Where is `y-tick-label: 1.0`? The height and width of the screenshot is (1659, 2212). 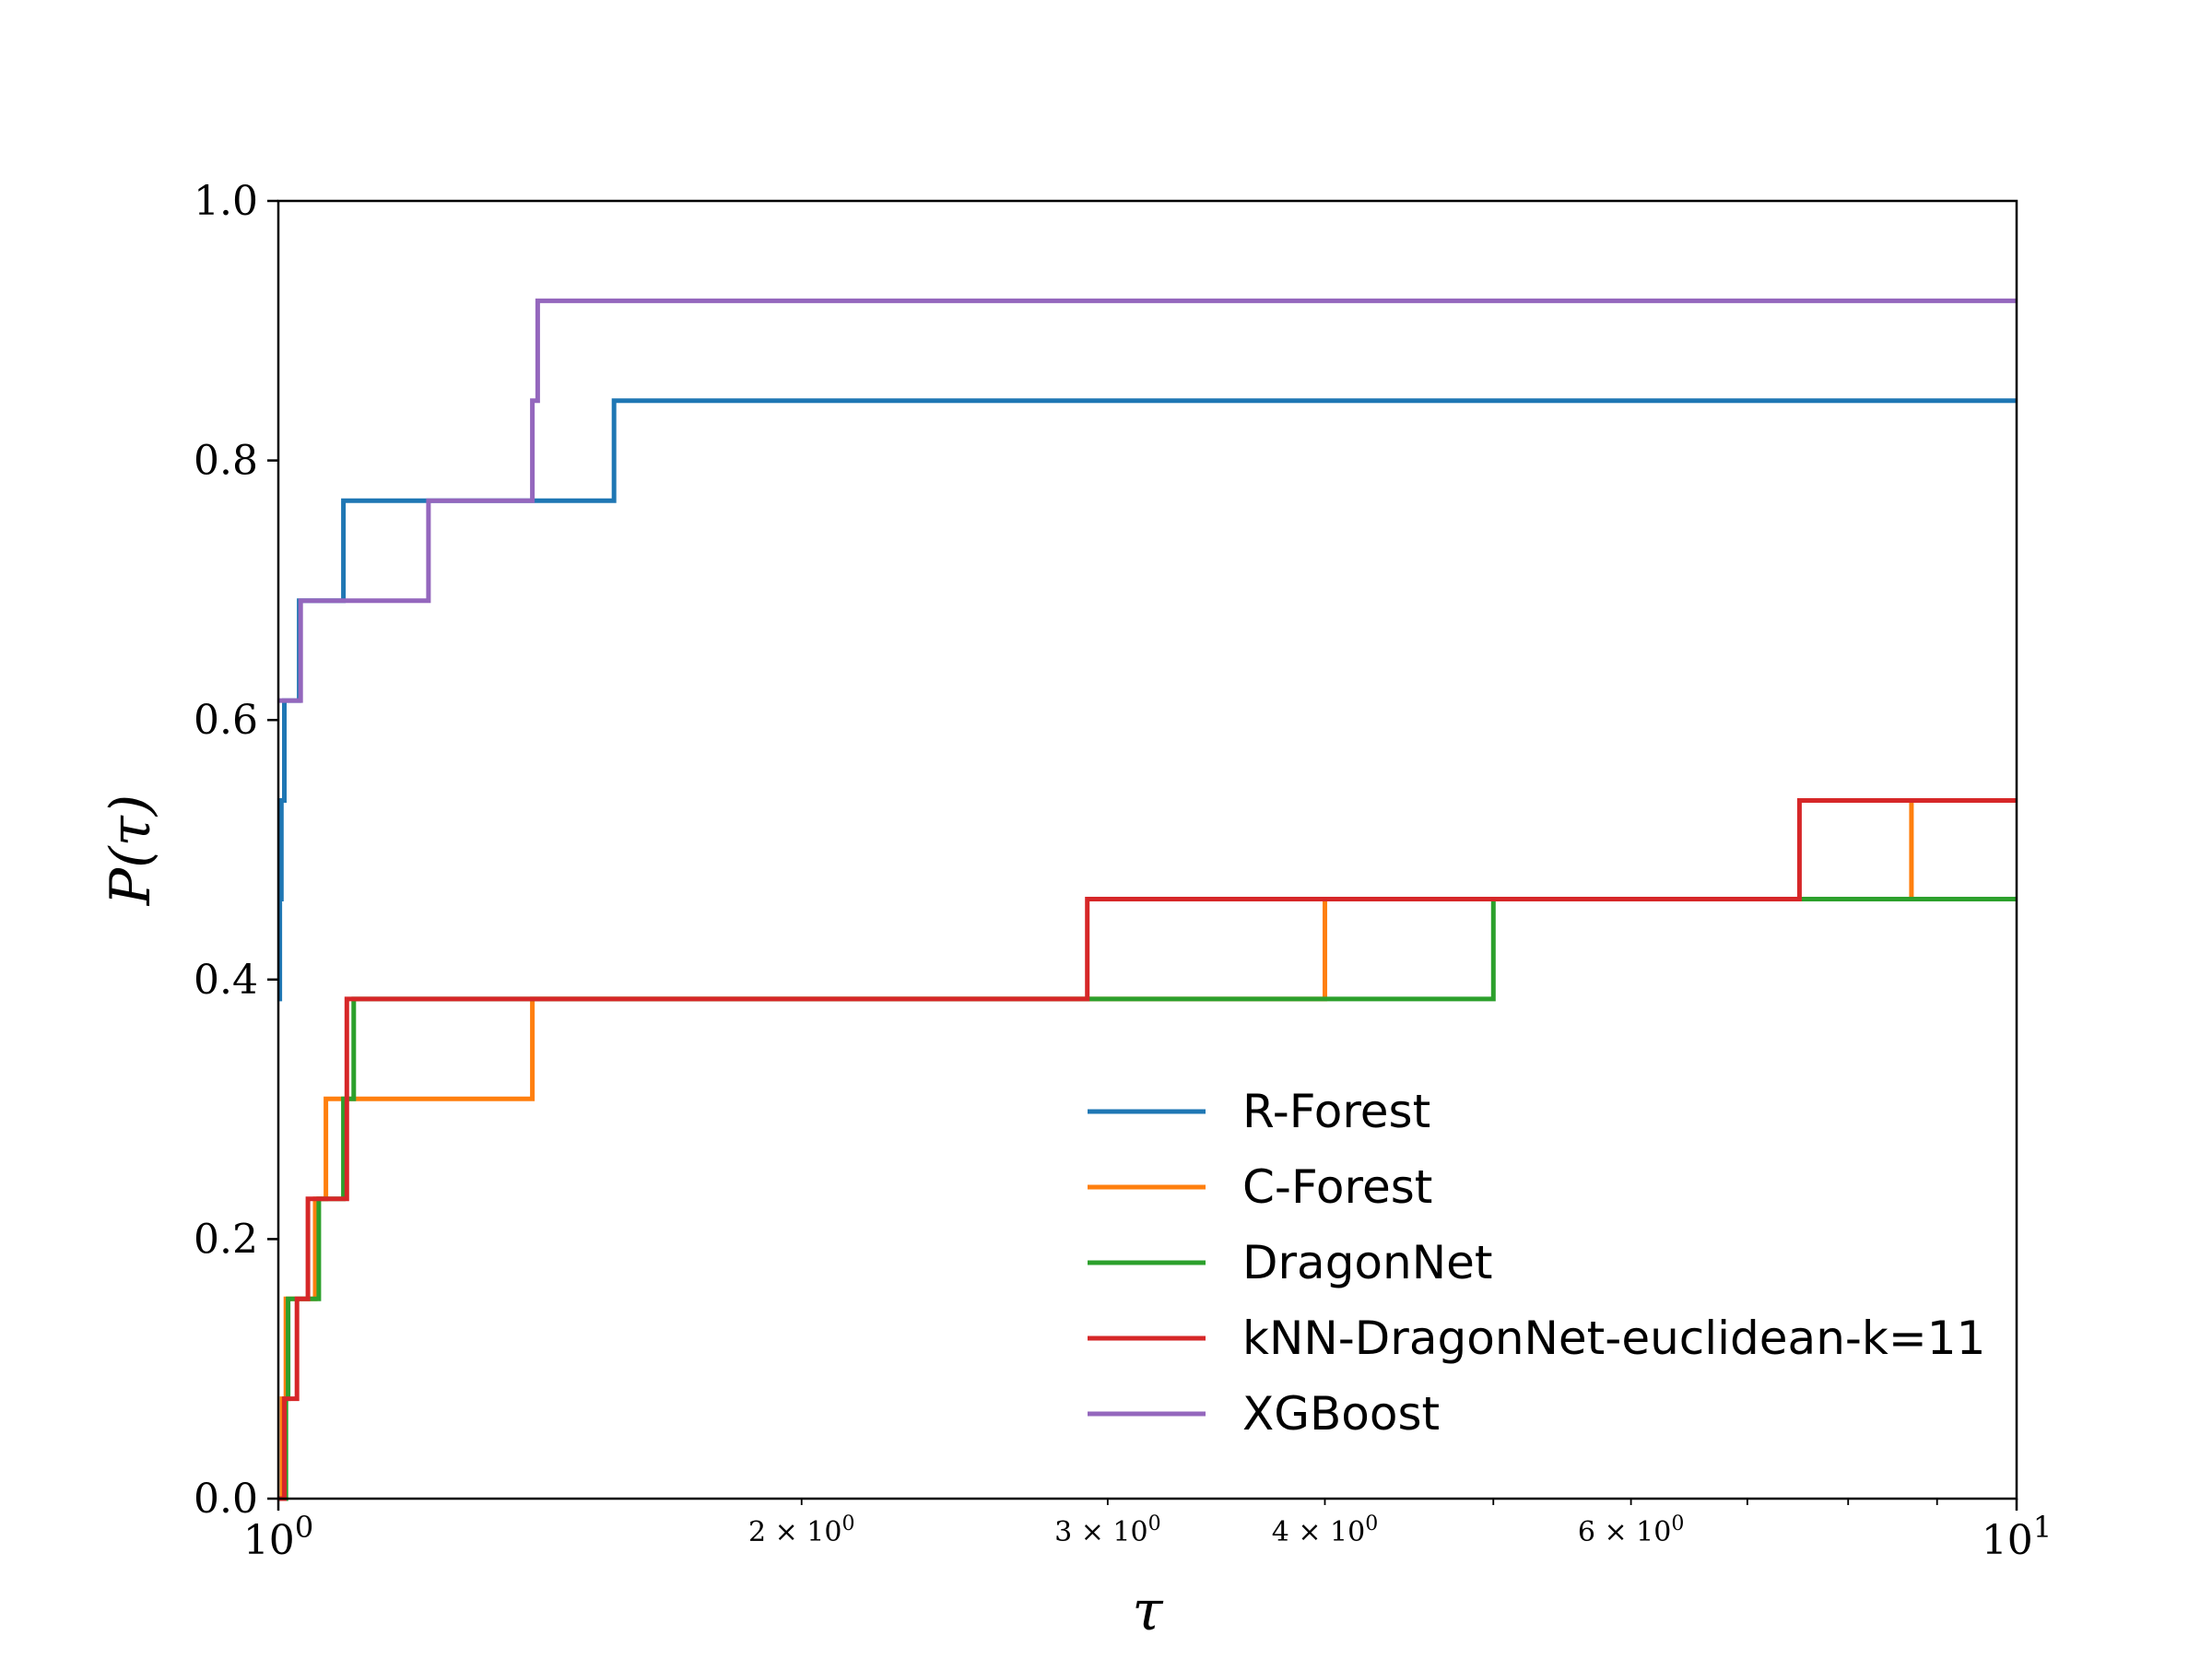 y-tick-label: 1.0 is located at coordinates (226, 201).